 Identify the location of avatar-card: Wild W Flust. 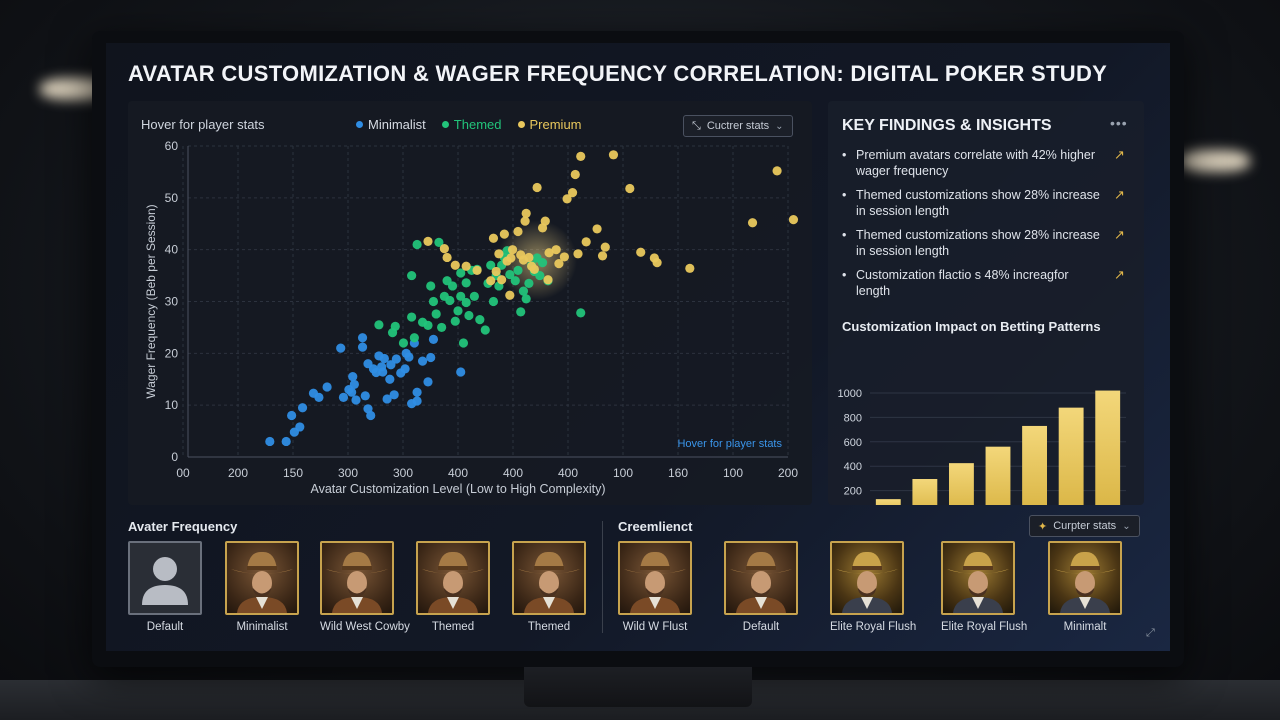
(655, 587).